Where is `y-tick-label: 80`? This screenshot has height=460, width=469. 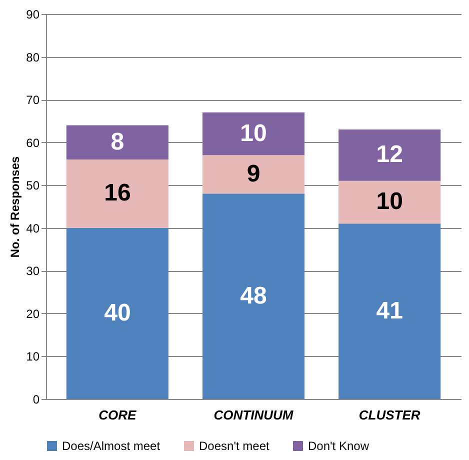 y-tick-label: 80 is located at coordinates (33, 57).